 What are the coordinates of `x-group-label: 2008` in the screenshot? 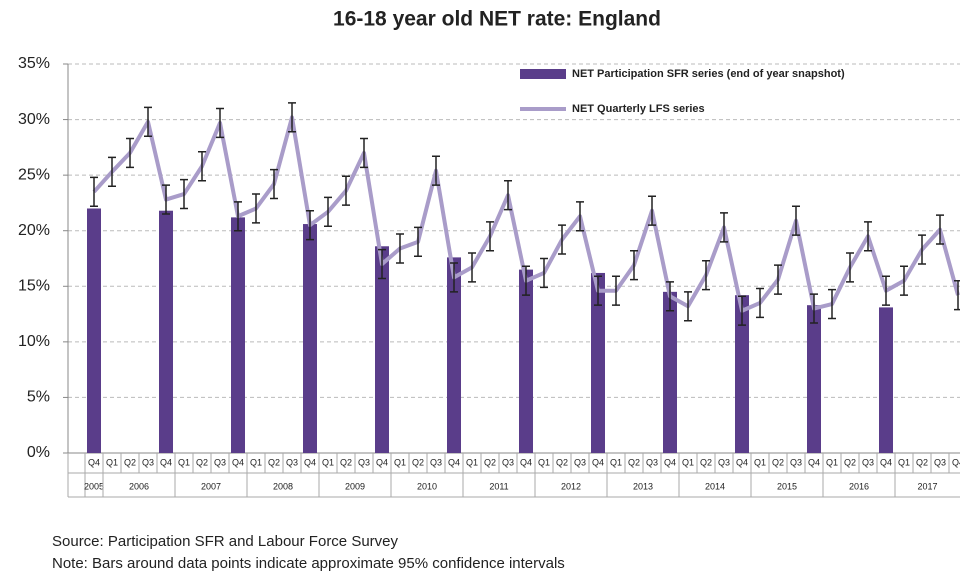 It's located at (283, 486).